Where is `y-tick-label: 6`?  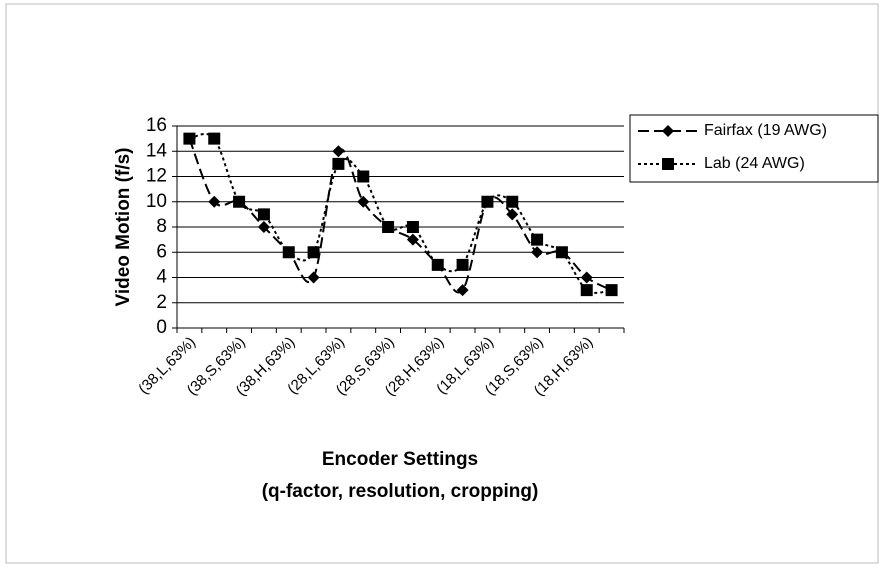 y-tick-label: 6 is located at coordinates (161, 251).